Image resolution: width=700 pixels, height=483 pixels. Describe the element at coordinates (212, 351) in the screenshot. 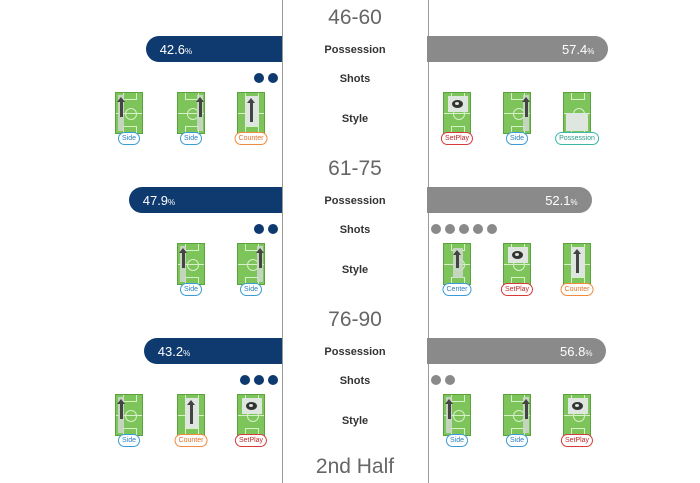

I see `home-possession-bar: 43.2%` at that location.